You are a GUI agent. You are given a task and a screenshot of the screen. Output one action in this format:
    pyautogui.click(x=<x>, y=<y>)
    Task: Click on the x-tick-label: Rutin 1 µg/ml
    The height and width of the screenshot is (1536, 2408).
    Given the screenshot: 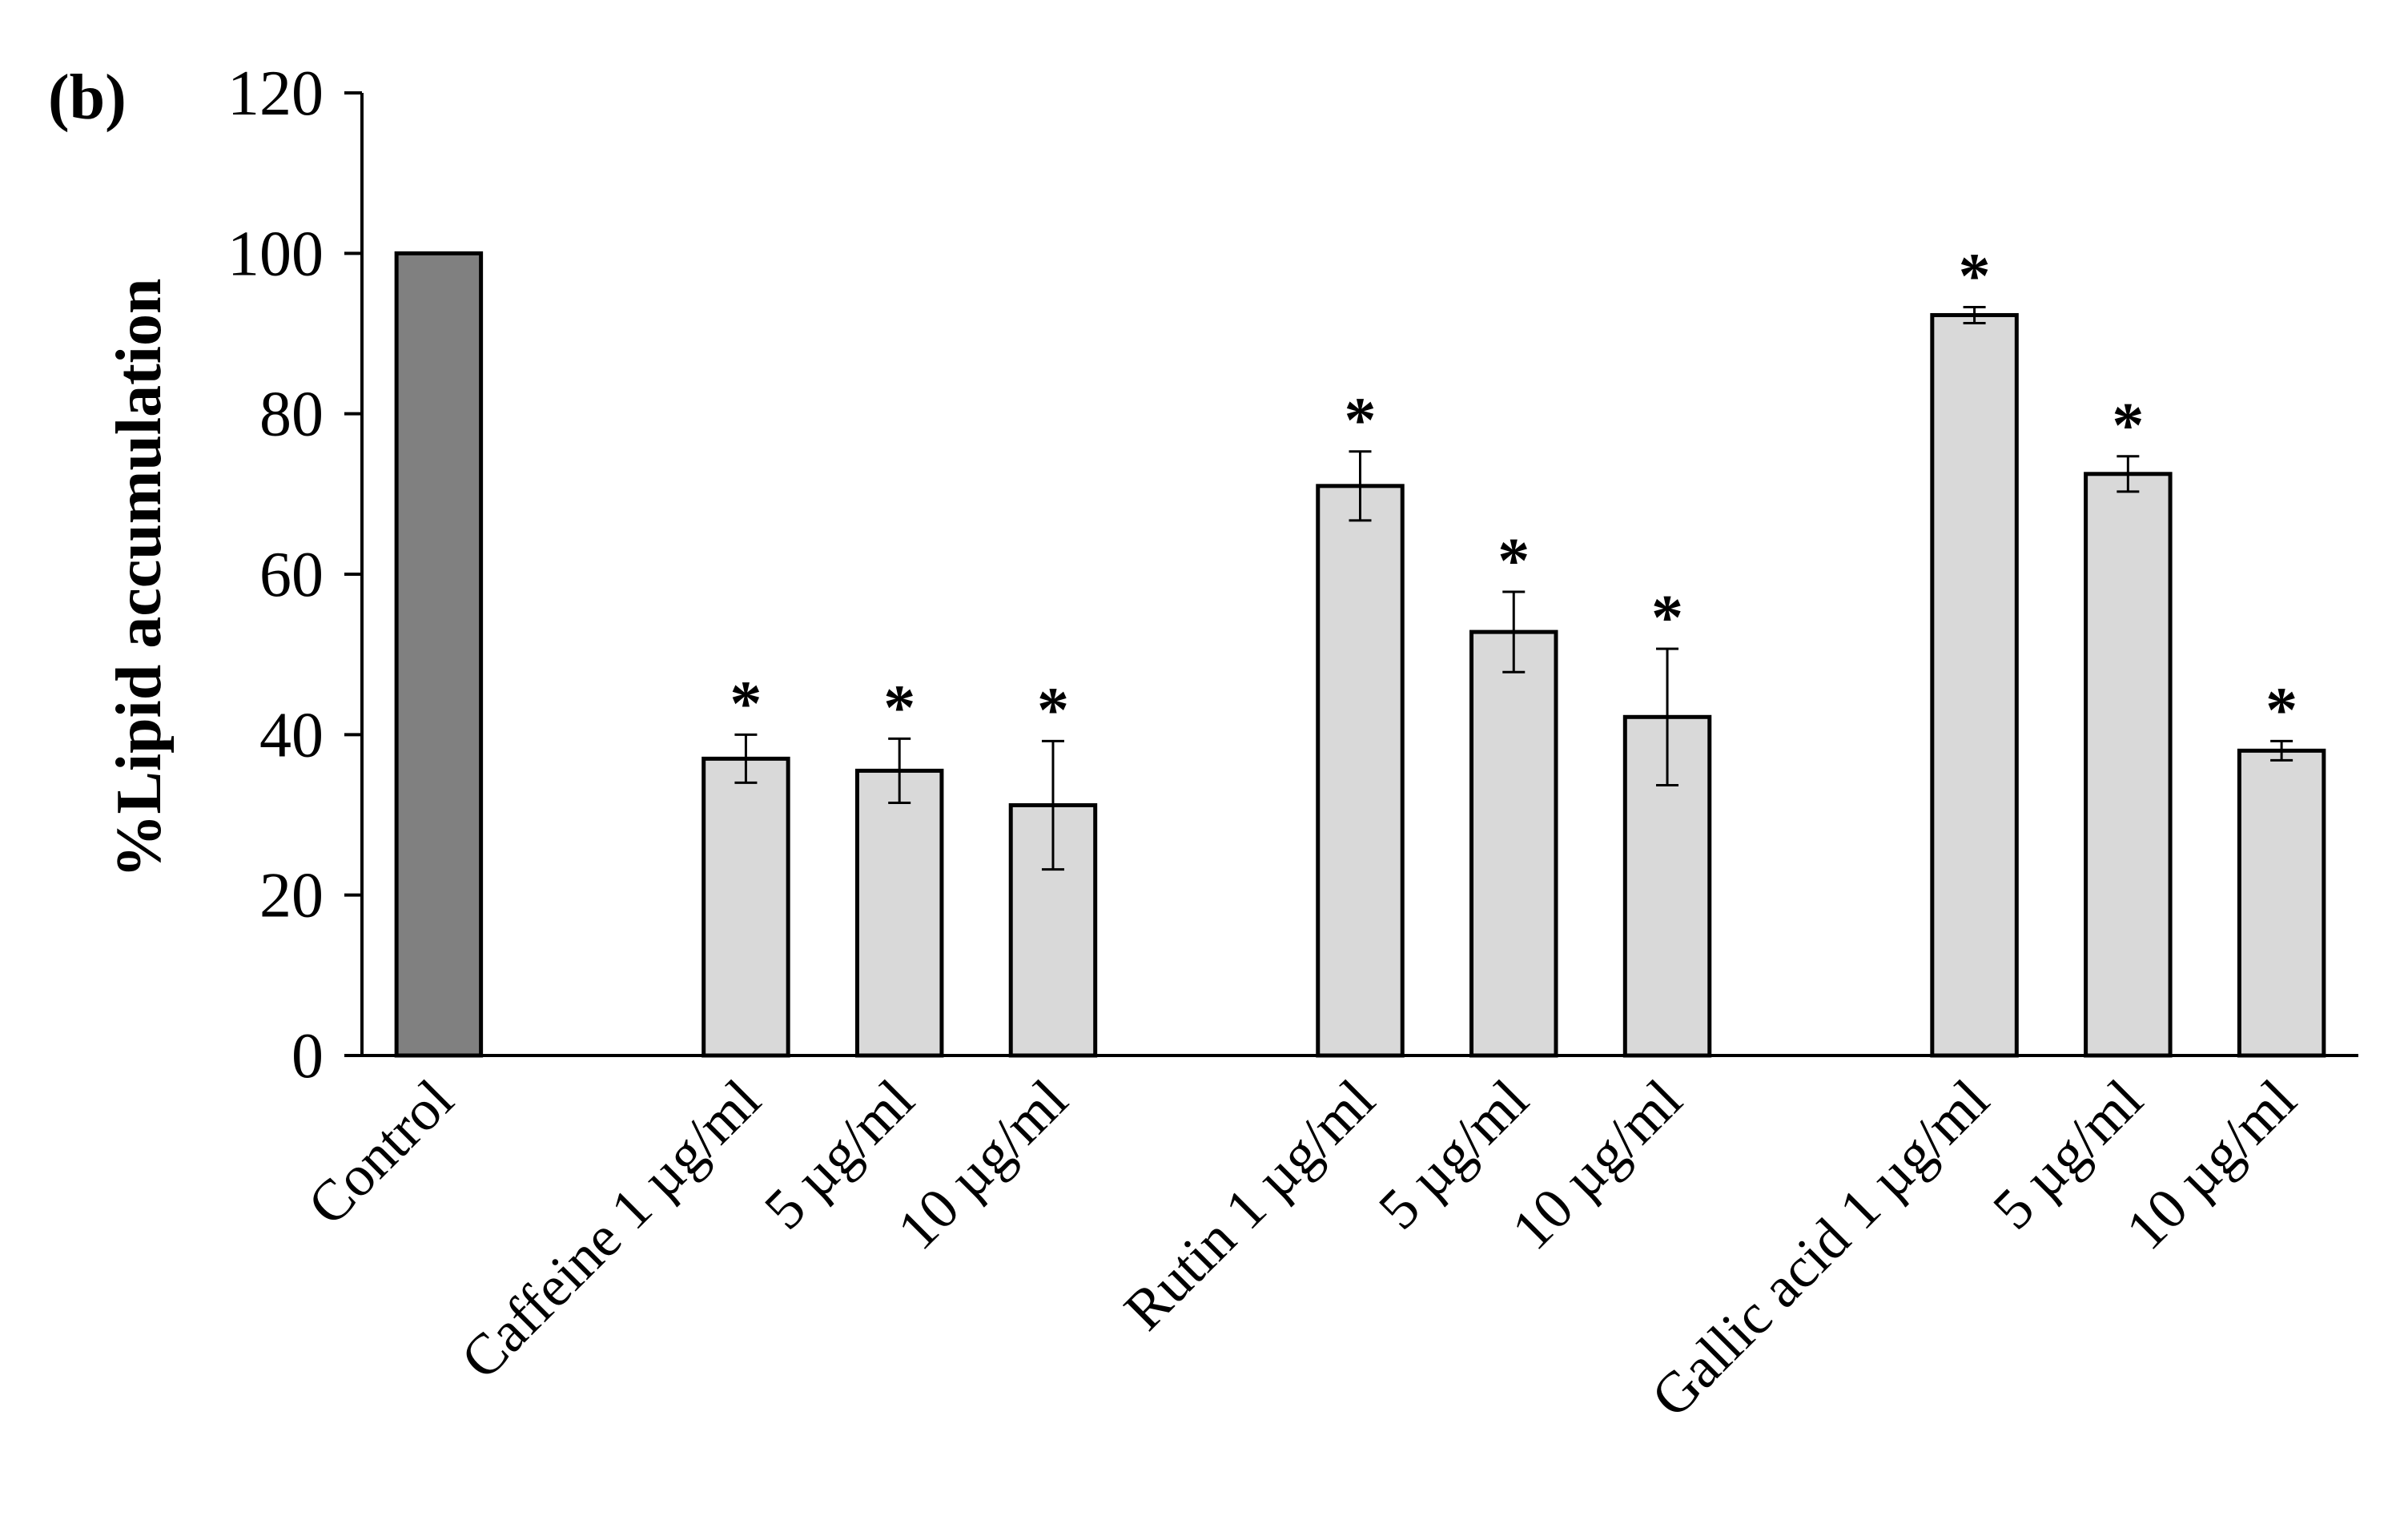 What is the action you would take?
    pyautogui.click(x=1249, y=1205)
    